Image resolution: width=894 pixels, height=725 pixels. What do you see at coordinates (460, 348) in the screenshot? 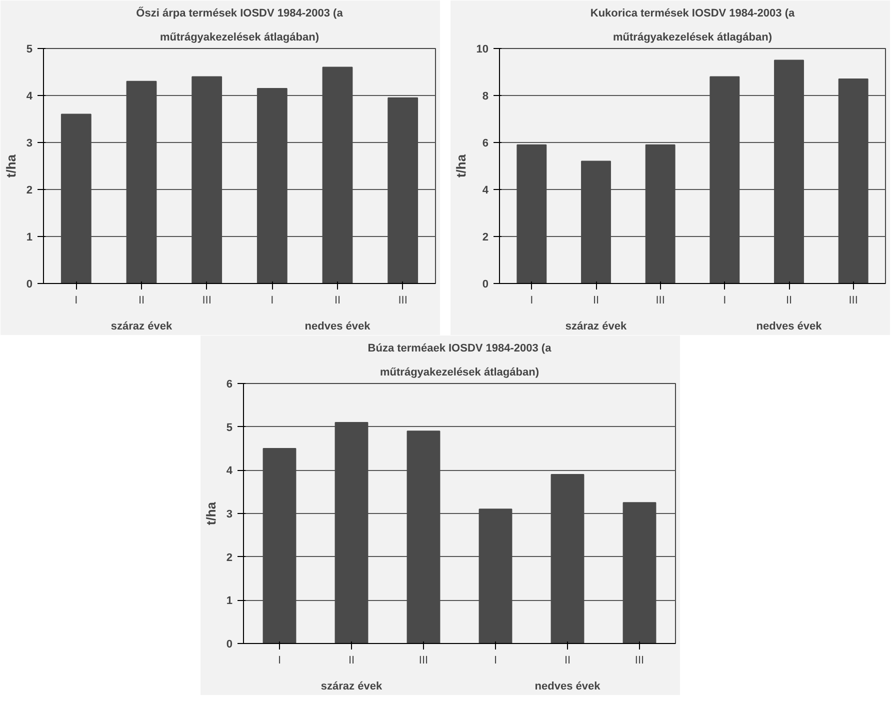
I see `chart-title: Búza terméaek IOSDV 1984-2003 (a` at bounding box center [460, 348].